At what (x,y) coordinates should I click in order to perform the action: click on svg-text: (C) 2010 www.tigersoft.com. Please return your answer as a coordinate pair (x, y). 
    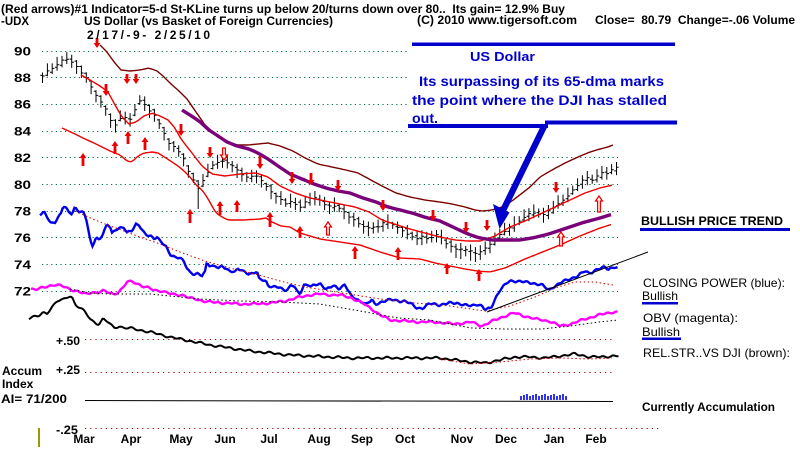
    Looking at the image, I should click on (497, 20).